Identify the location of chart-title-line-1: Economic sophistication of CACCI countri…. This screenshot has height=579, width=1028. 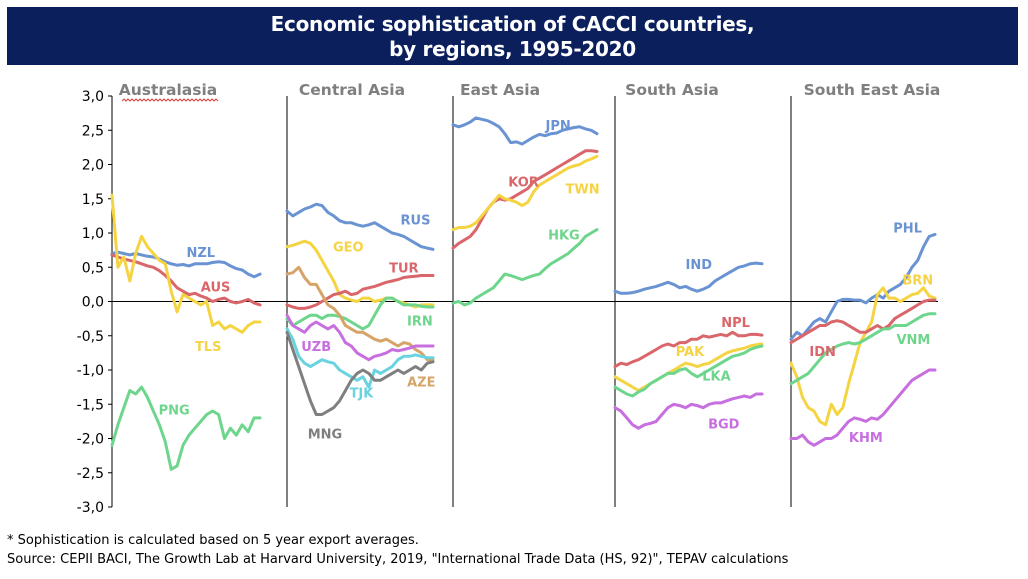
(512, 24).